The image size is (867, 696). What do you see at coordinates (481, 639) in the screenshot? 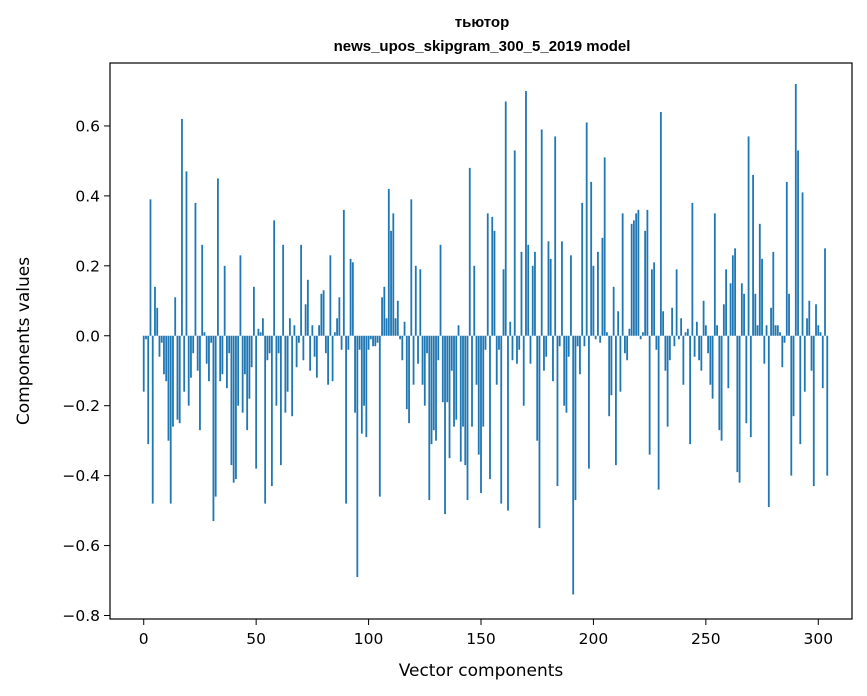
I see `x-tick-label: 150` at bounding box center [481, 639].